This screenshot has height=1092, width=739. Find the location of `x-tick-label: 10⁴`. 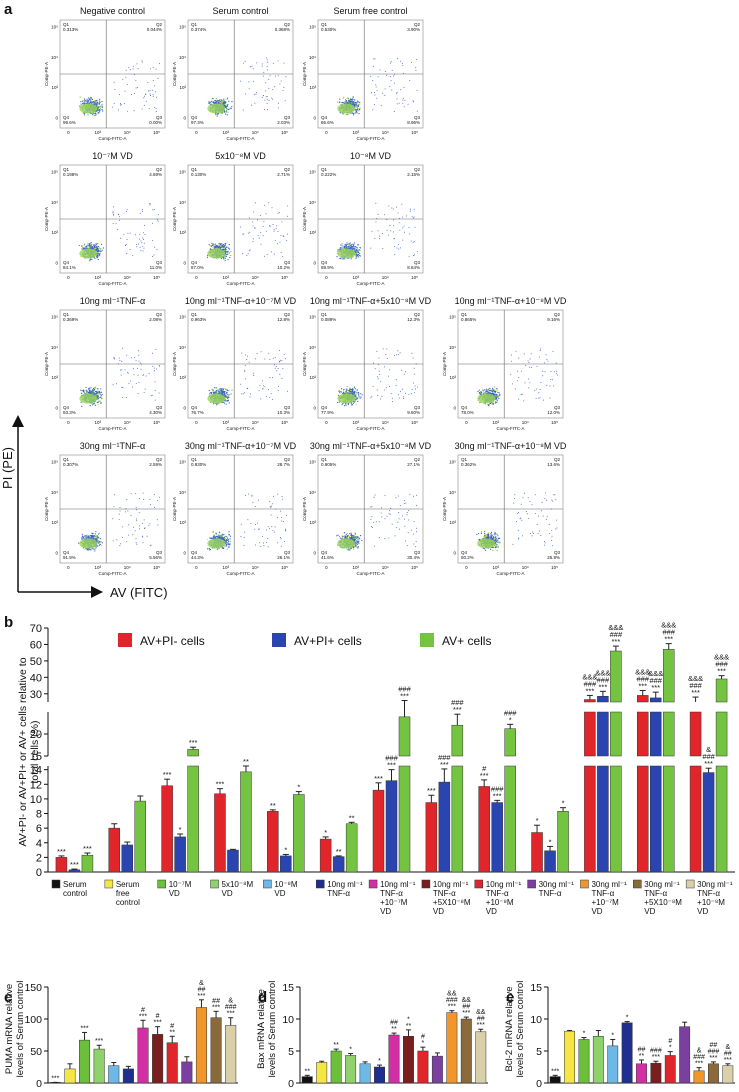

x-tick-label: 10⁴ is located at coordinates (255, 277).